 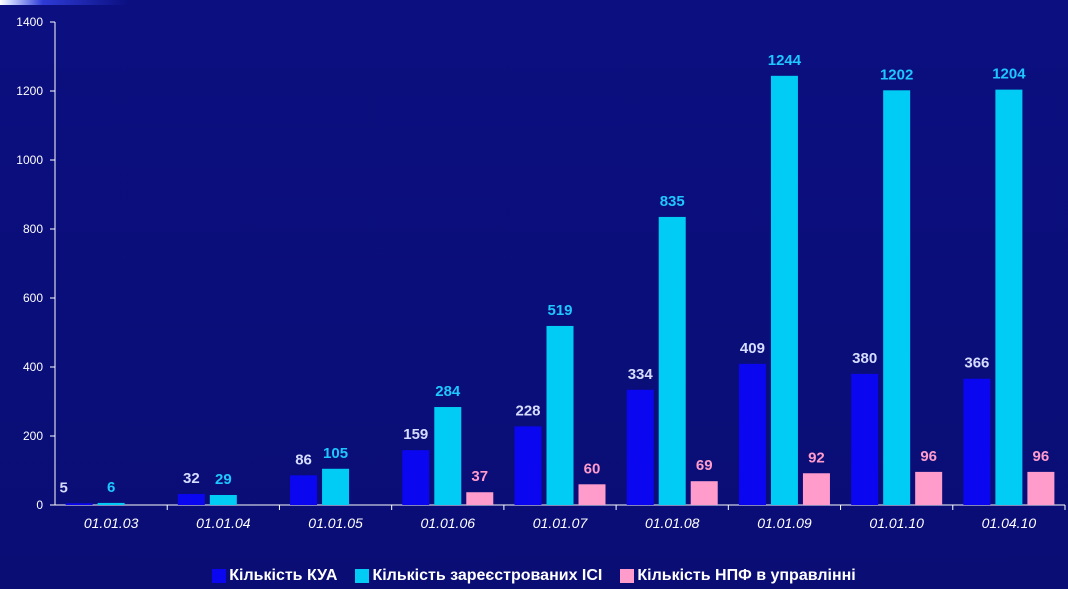 What do you see at coordinates (928, 456) in the screenshot?
I see `data-label-2-7: 96` at bounding box center [928, 456].